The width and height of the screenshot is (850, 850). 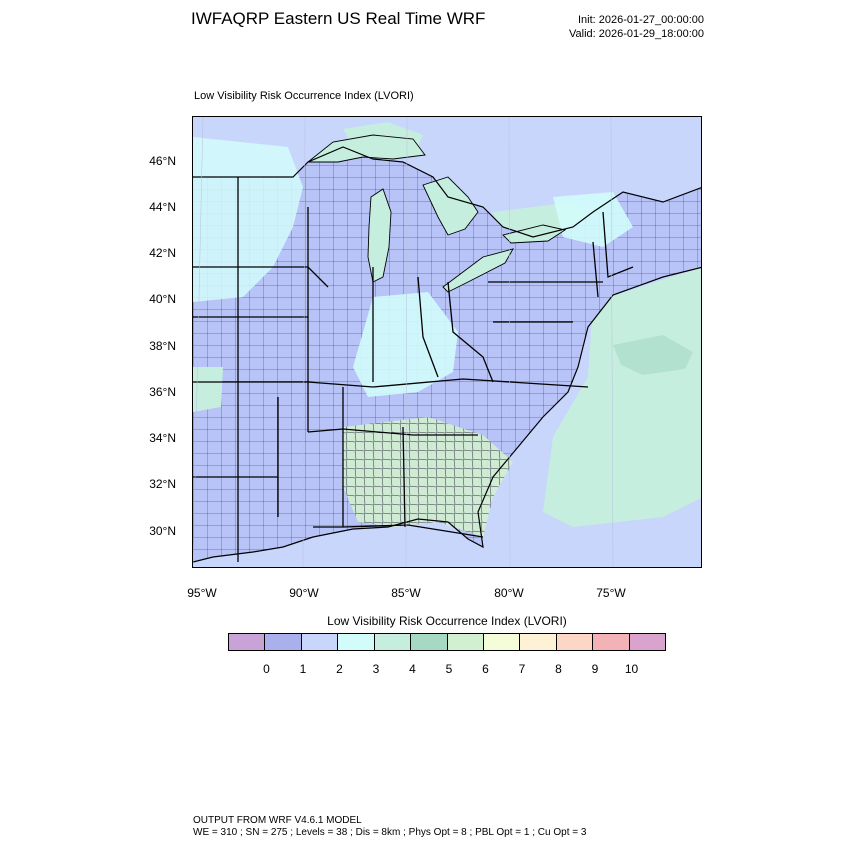 I want to click on level3-appalachia, so click(x=593, y=219).